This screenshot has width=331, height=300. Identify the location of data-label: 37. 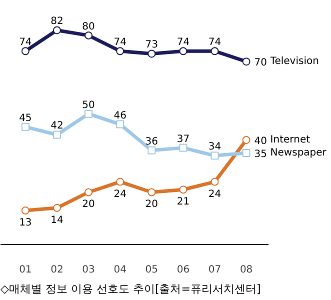
(183, 139).